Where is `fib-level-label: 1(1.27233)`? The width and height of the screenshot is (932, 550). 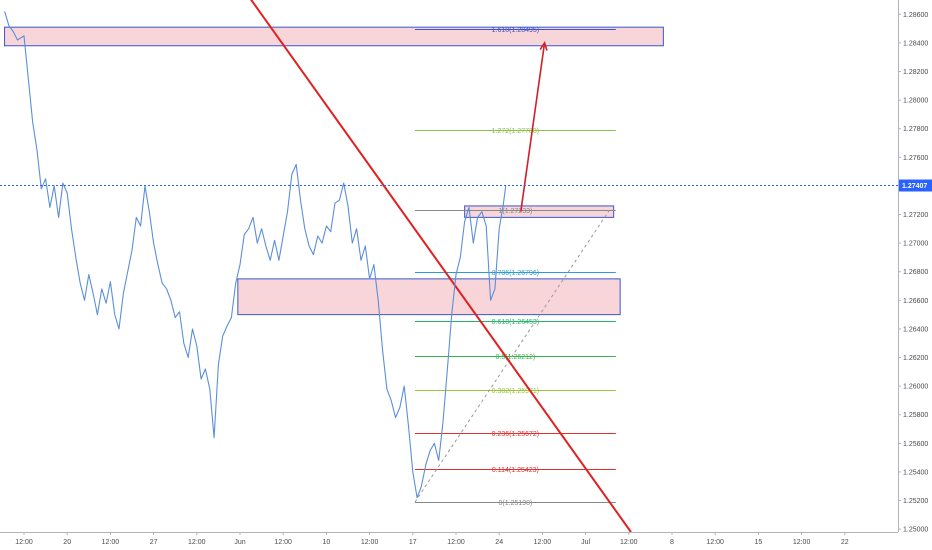 fib-level-label: 1(1.27233) is located at coordinates (515, 211).